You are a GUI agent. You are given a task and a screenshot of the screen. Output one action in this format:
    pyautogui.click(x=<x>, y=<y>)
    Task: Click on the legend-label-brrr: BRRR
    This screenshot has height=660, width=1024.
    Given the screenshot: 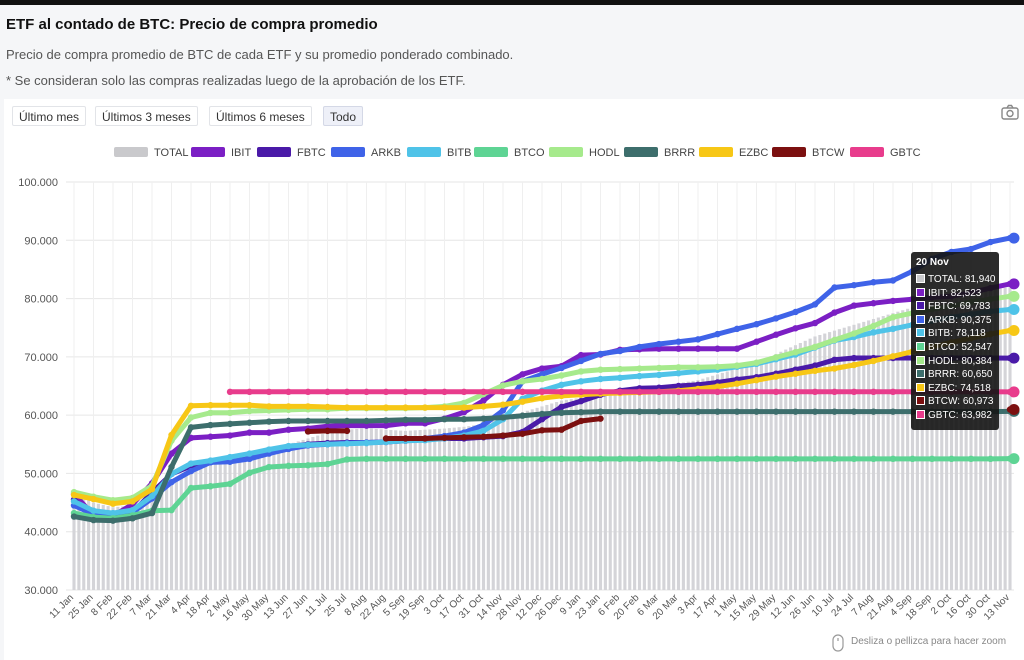 What is the action you would take?
    pyautogui.click(x=679, y=153)
    